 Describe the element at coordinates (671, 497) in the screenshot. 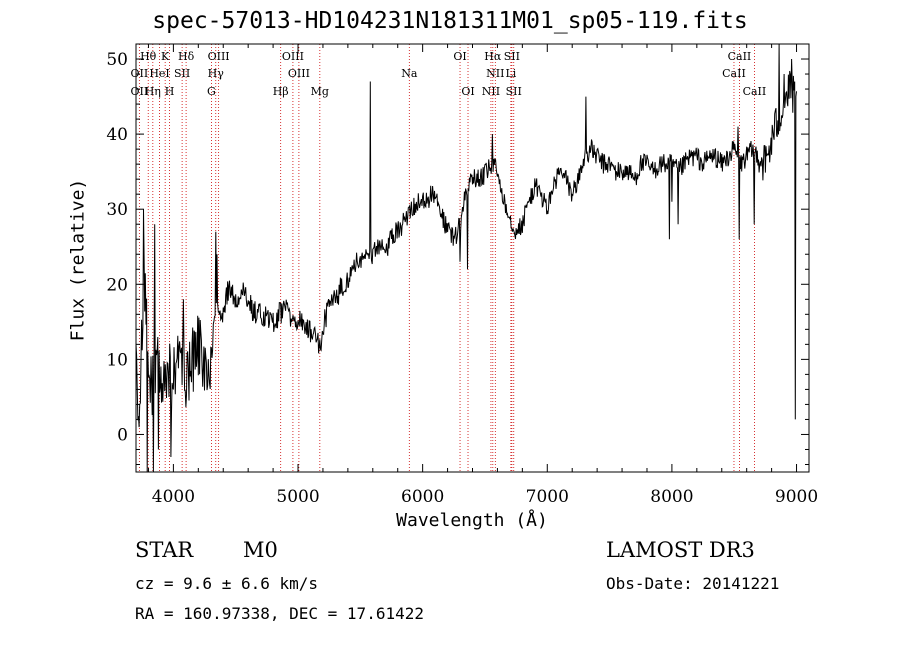

I see `x-tick-label: 8000` at that location.